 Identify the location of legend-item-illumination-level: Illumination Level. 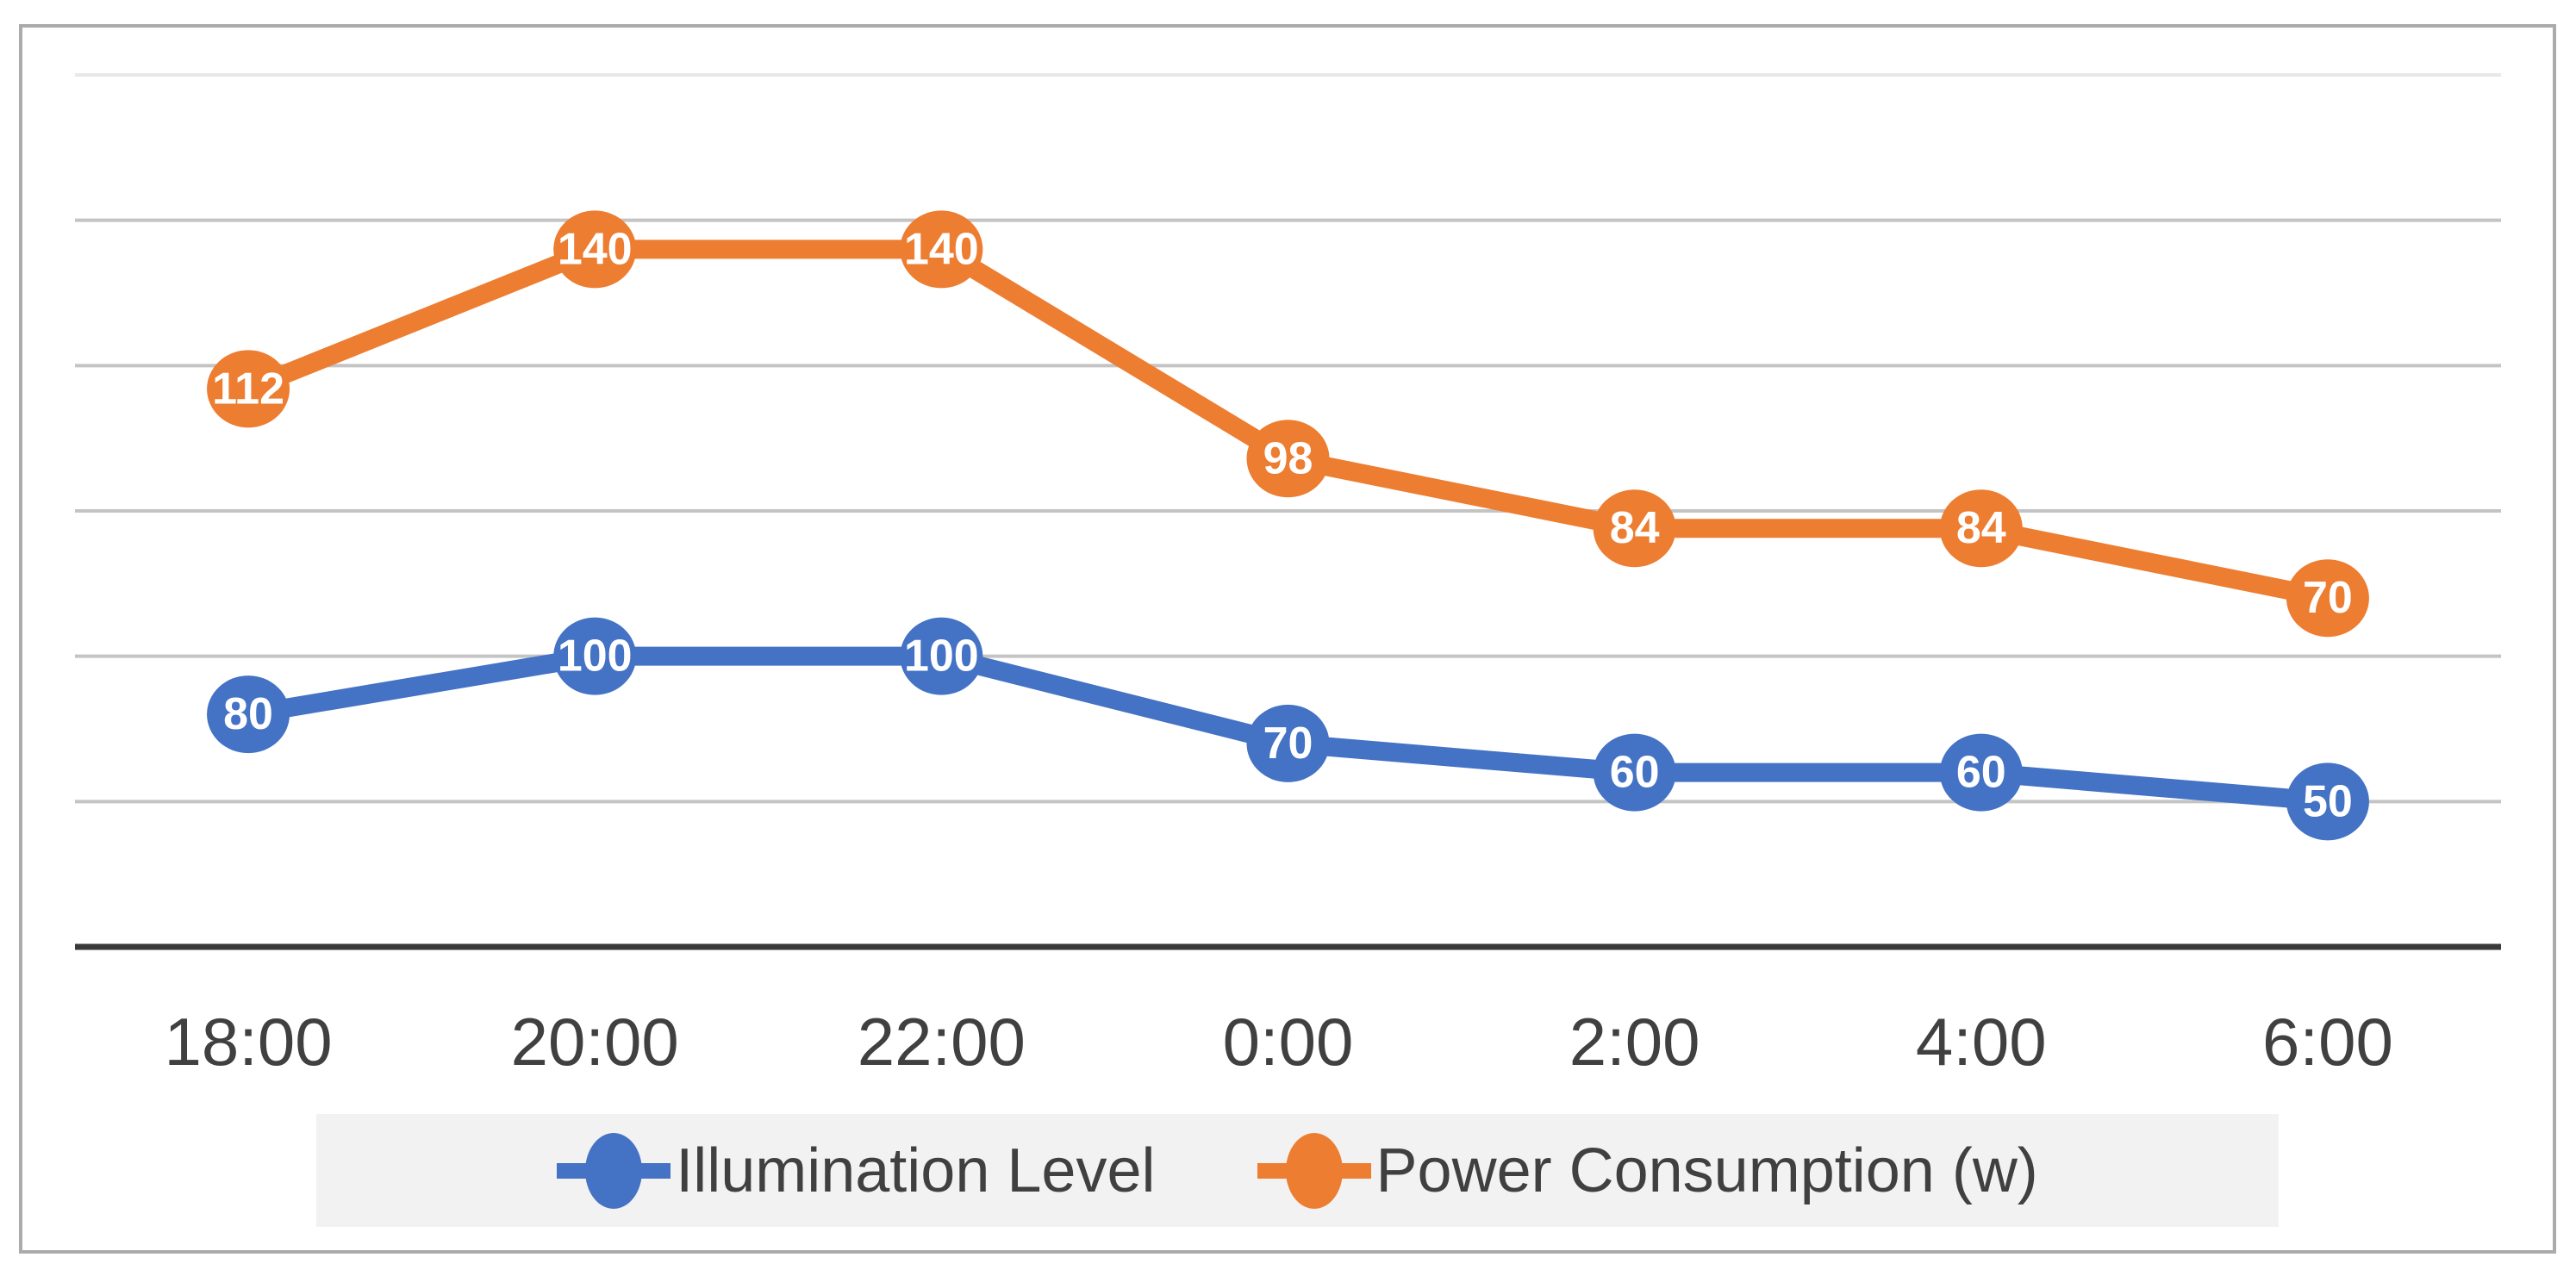
(856, 1171).